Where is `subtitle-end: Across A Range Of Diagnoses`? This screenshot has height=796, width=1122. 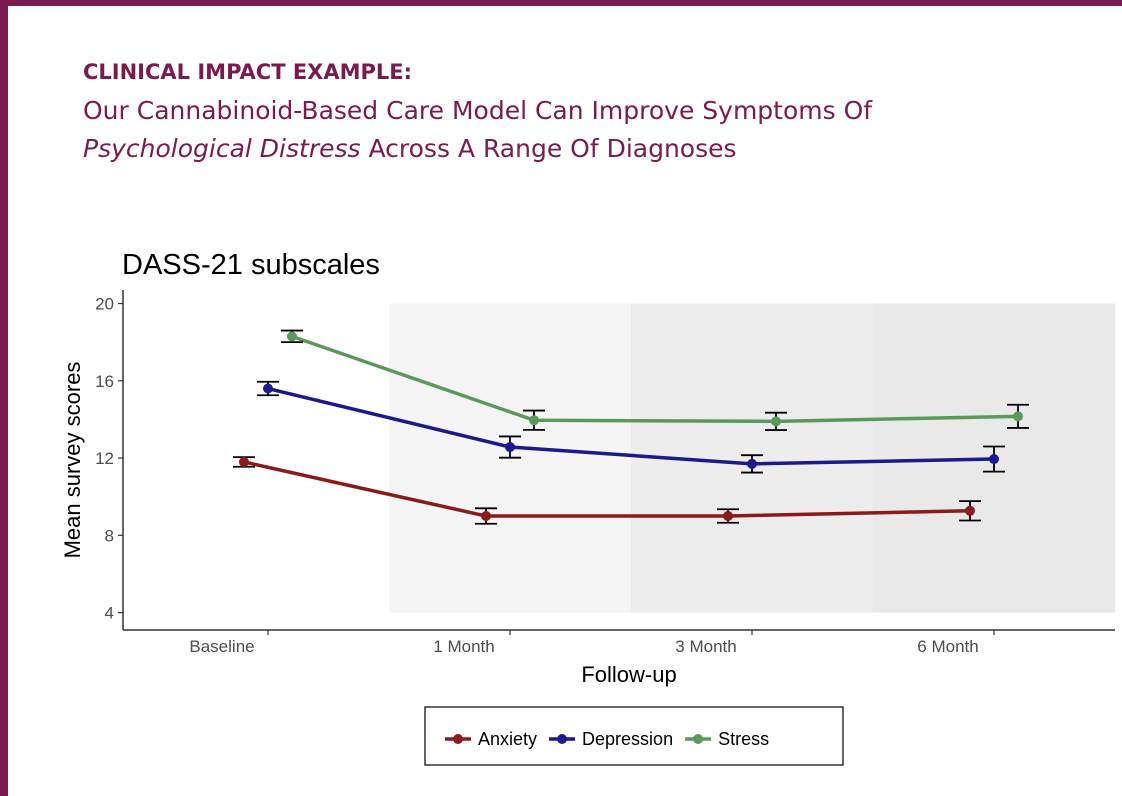
subtitle-end: Across A Range Of Diagnoses is located at coordinates (552, 148).